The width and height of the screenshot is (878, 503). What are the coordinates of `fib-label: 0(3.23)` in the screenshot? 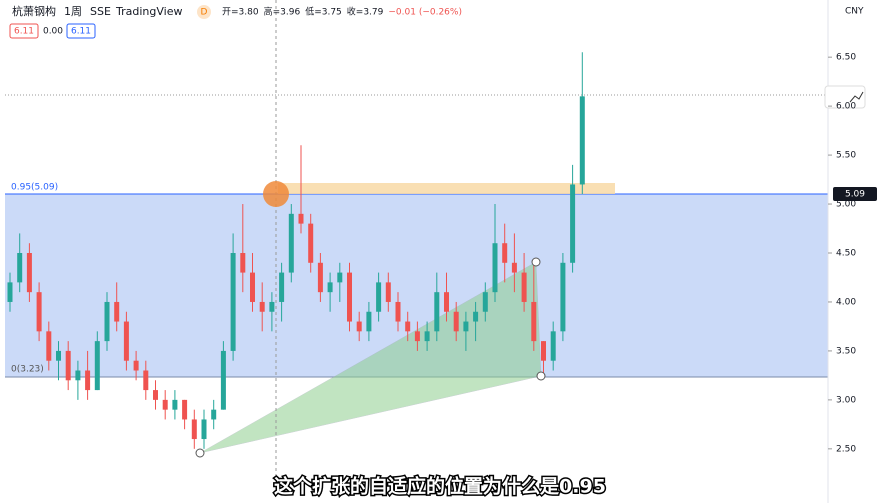 It's located at (27, 370).